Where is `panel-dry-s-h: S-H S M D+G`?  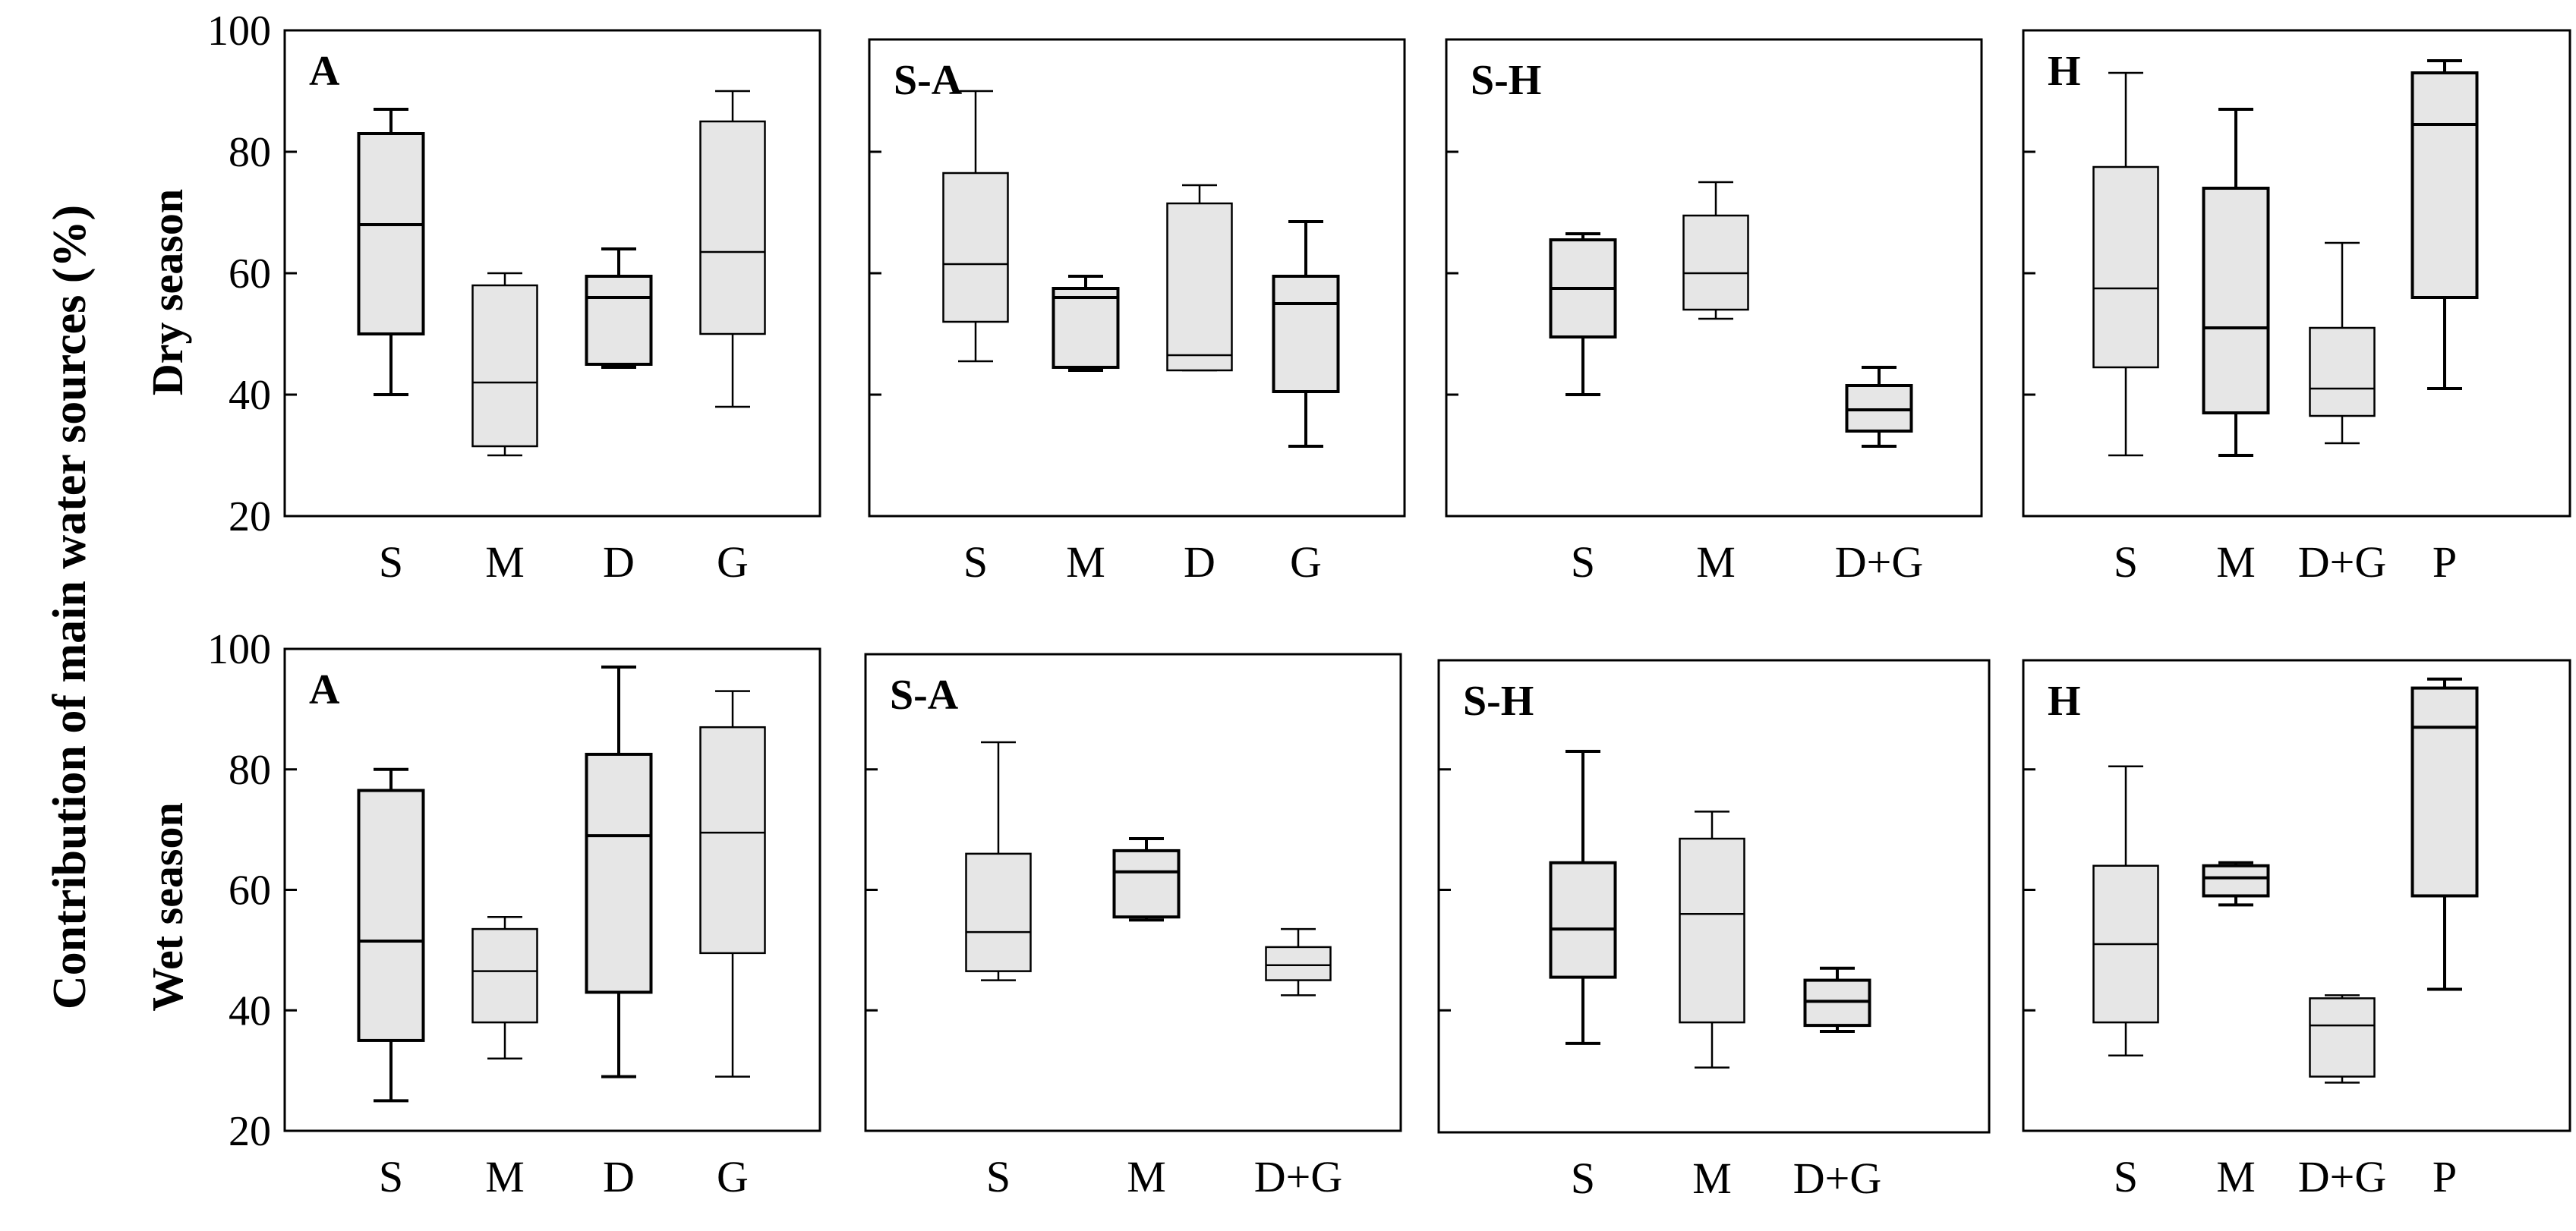
panel-dry-s-h: S-H S M D+G is located at coordinates (1714, 312).